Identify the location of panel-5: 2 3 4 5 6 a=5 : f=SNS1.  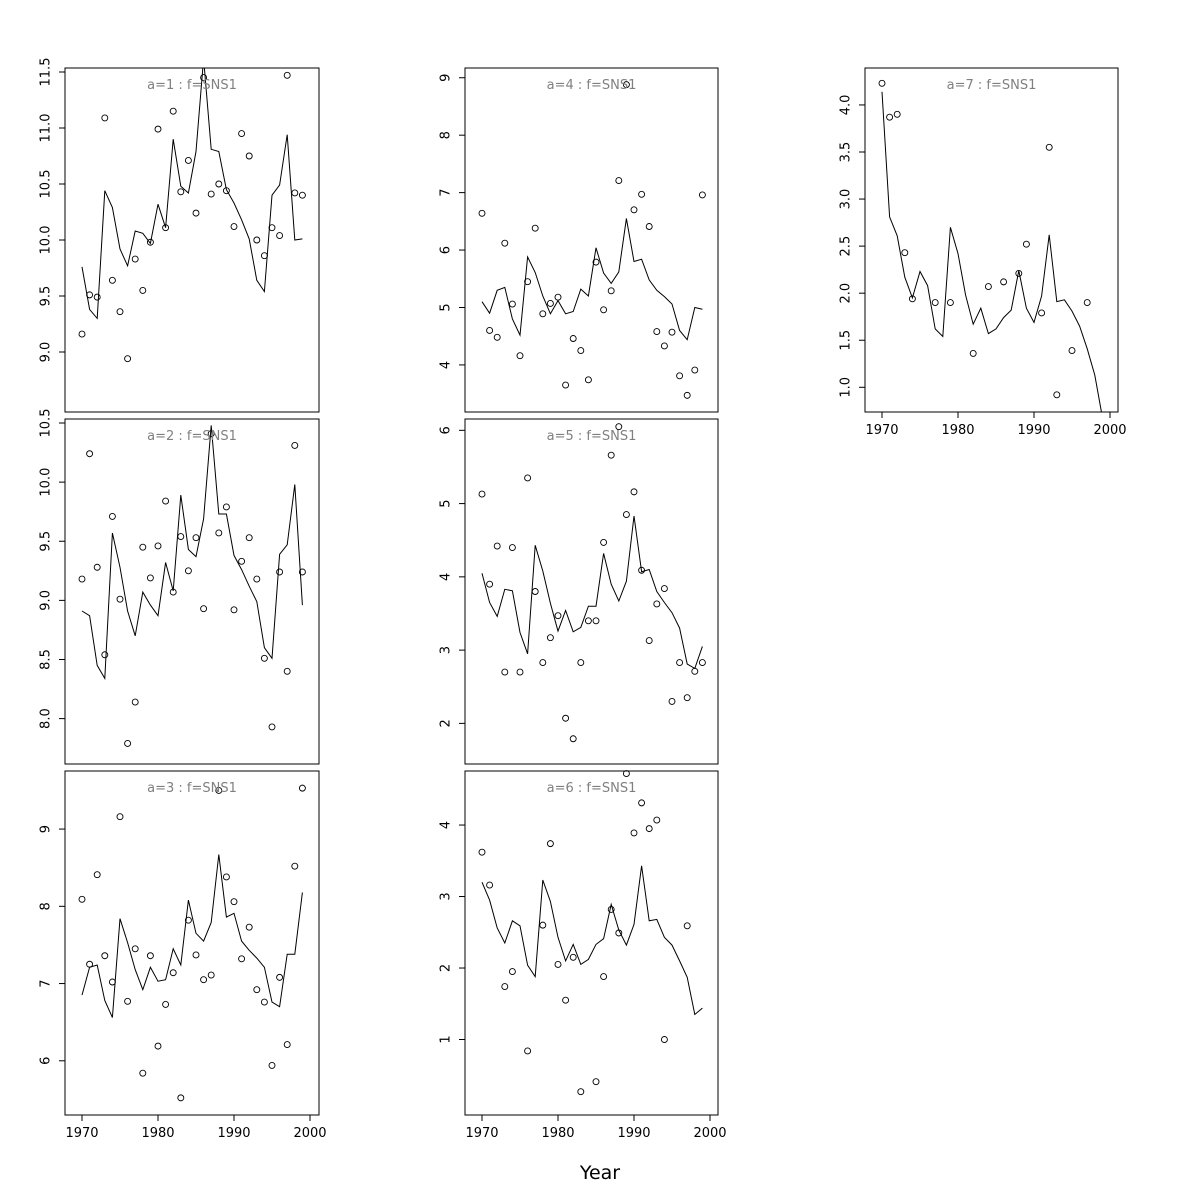
(579, 591).